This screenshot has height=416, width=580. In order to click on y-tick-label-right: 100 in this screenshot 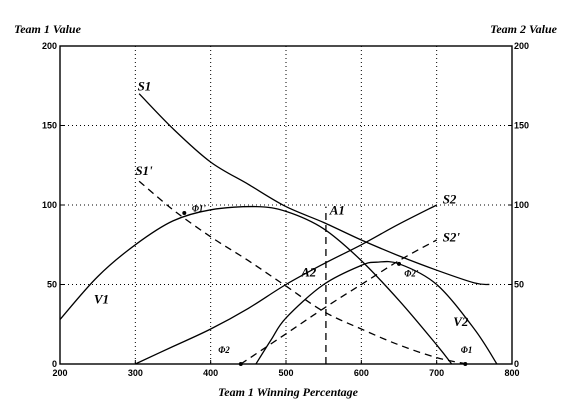, I will do `click(521, 205)`.